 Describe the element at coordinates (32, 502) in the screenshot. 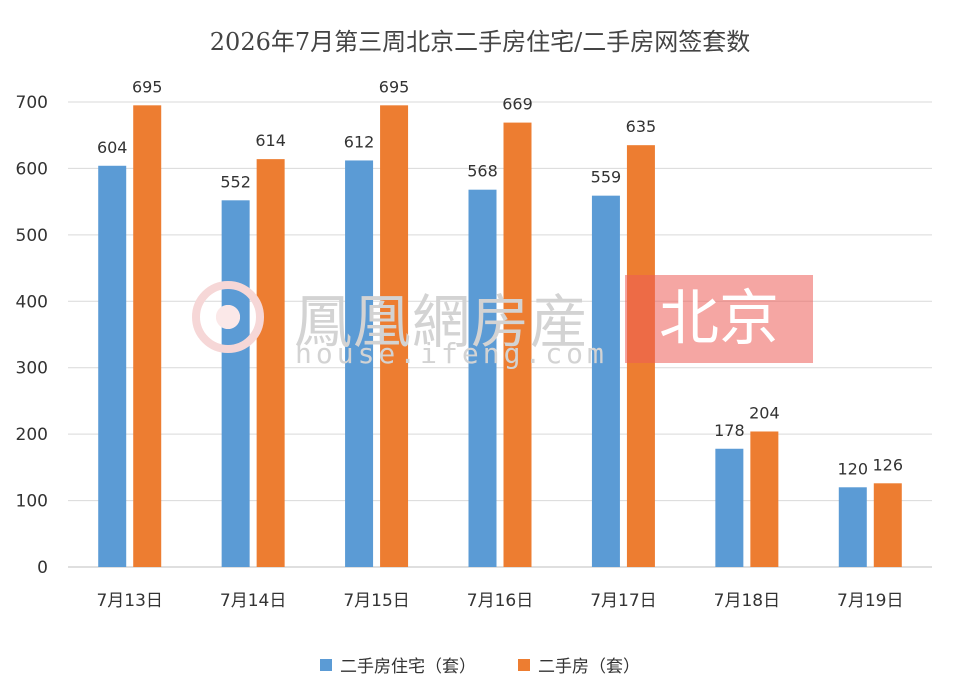

I see `y-tick-label: 100` at that location.